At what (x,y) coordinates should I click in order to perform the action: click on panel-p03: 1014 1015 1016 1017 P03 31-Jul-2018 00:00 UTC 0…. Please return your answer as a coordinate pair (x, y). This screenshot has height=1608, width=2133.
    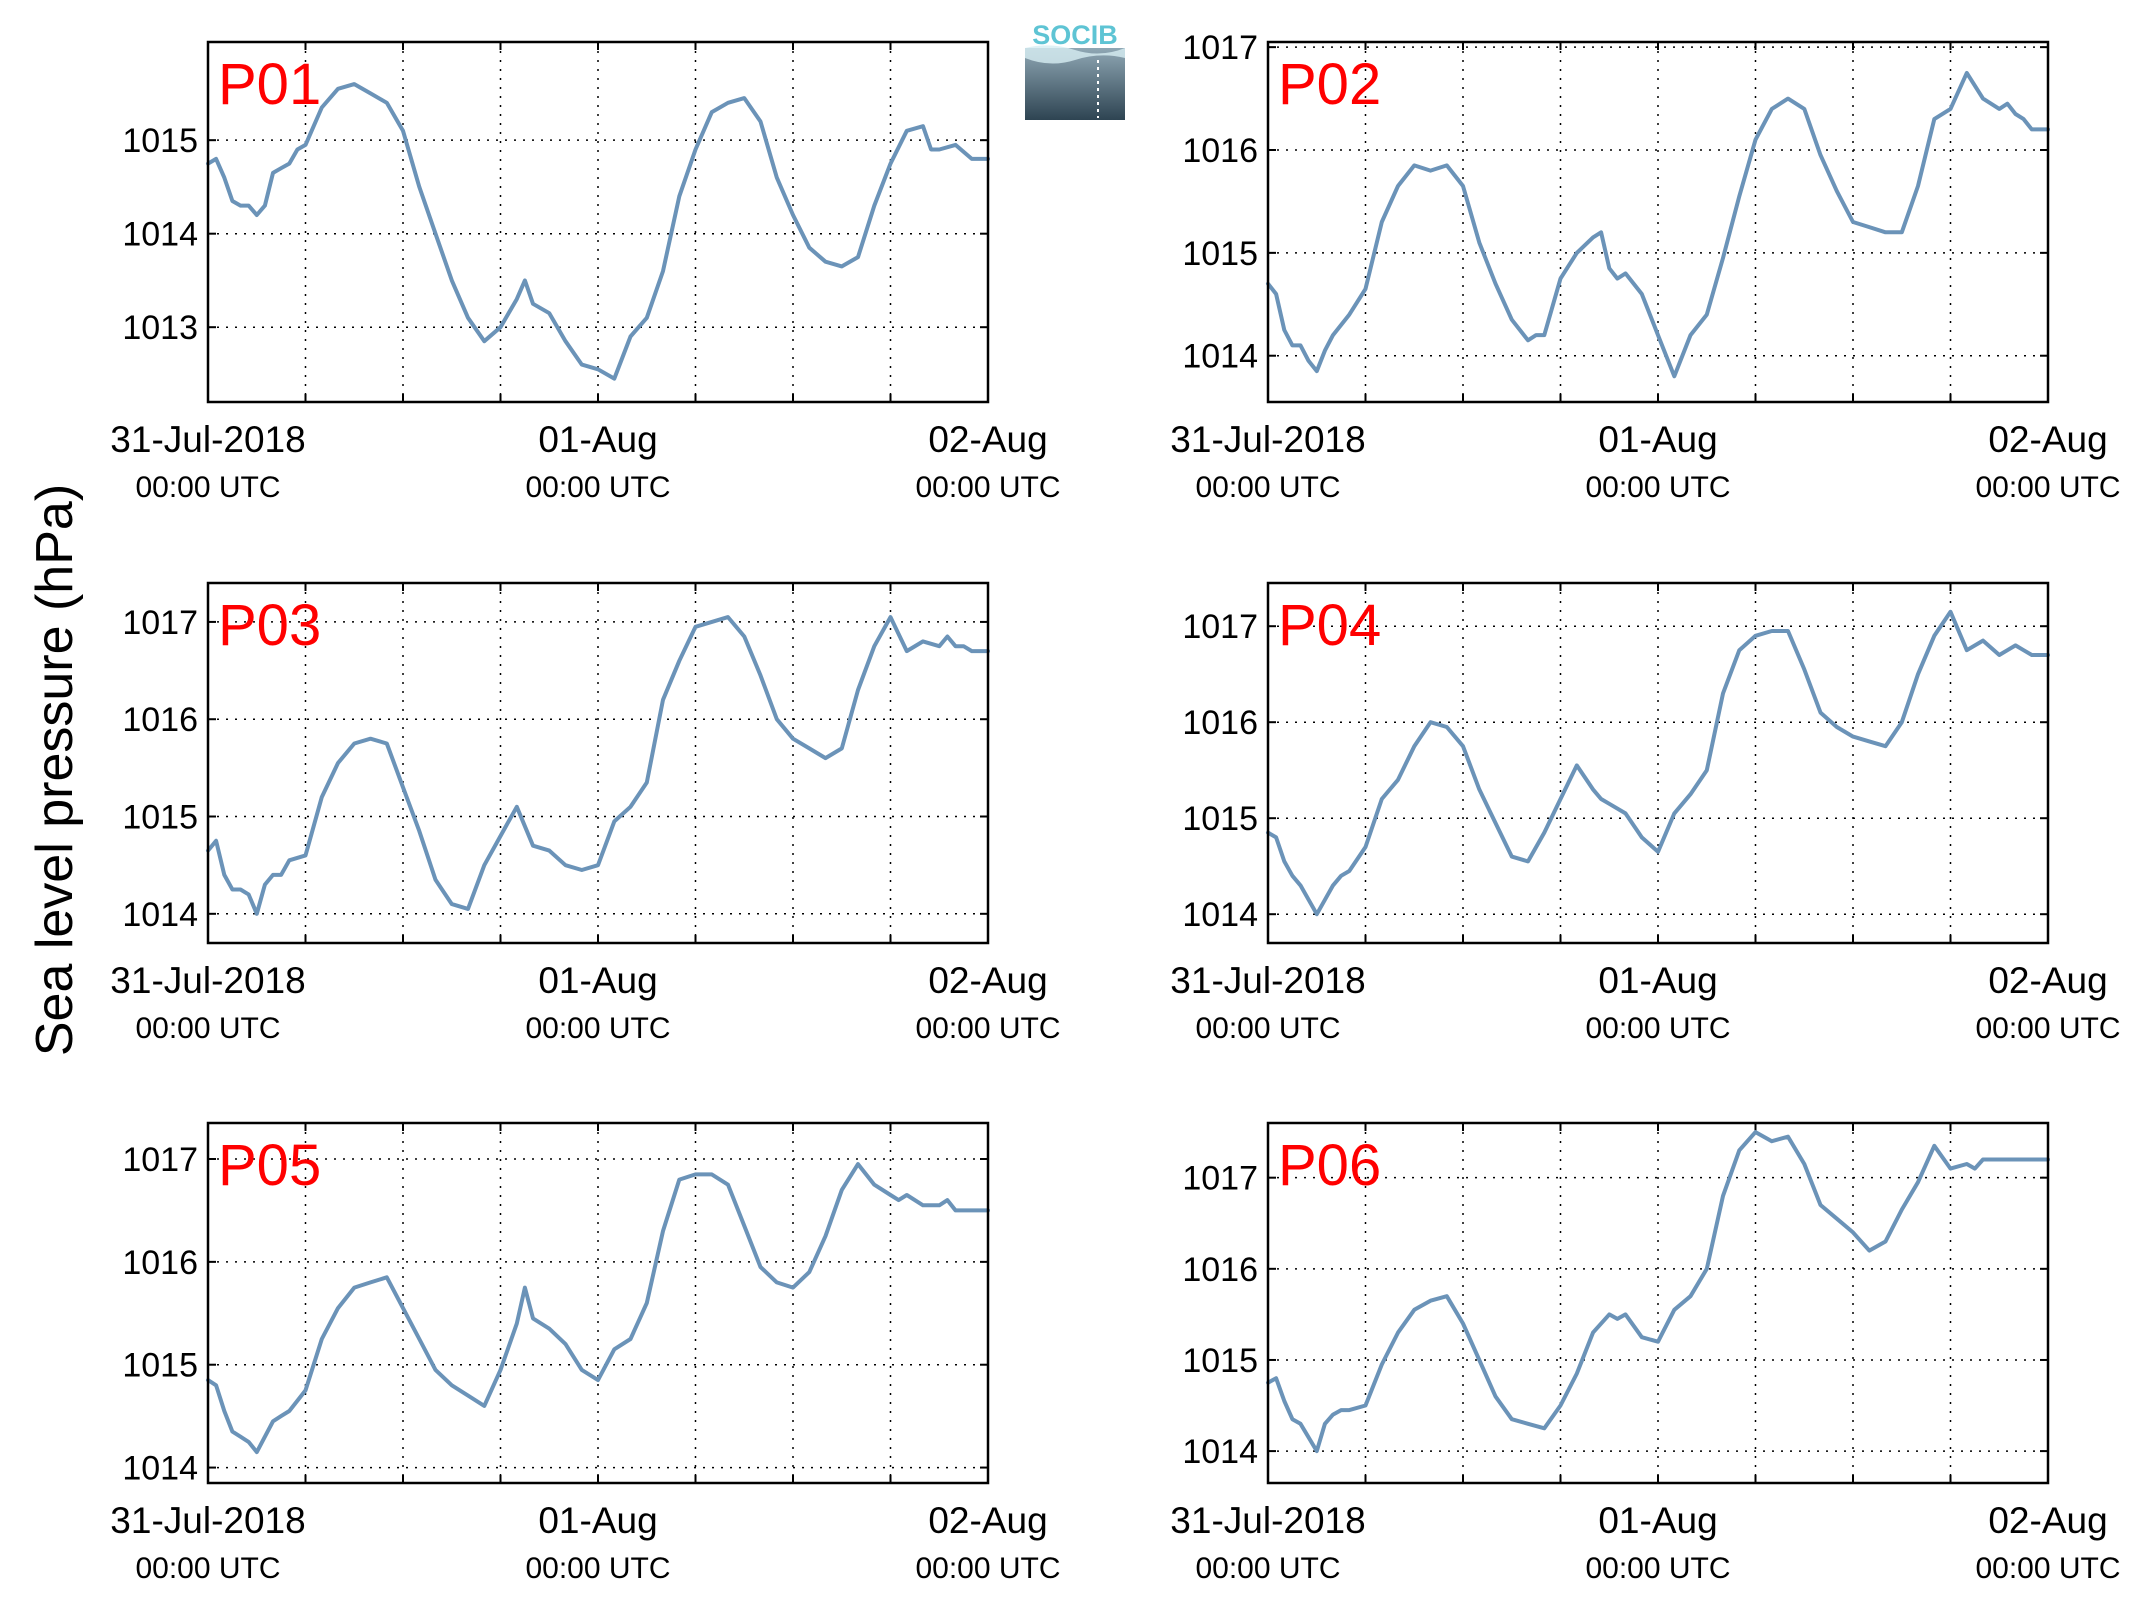
    Looking at the image, I should click on (585, 813).